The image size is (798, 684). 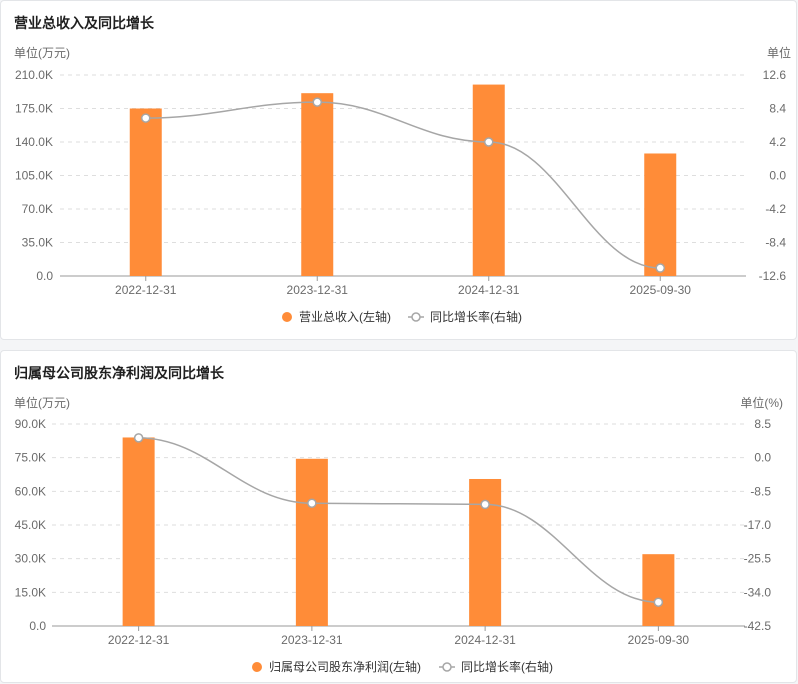 What do you see at coordinates (30, 525) in the screenshot?
I see `left-tick-label: 45.0K` at bounding box center [30, 525].